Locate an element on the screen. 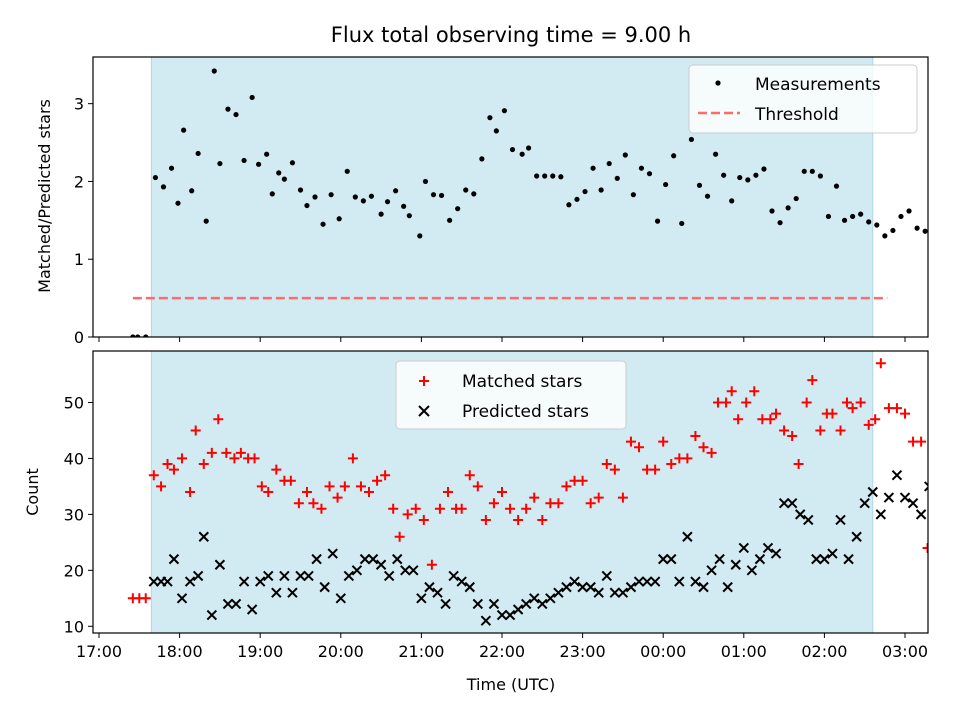 The width and height of the screenshot is (960, 720). legend: Matched stars Predicted stars is located at coordinates (511, 395).